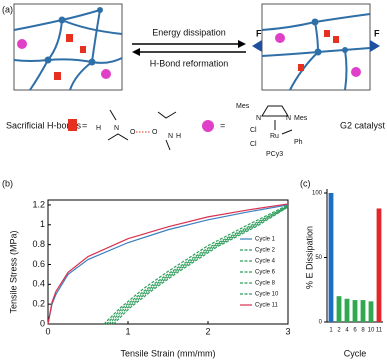  I want to click on panel-label: (c), so click(305, 183).